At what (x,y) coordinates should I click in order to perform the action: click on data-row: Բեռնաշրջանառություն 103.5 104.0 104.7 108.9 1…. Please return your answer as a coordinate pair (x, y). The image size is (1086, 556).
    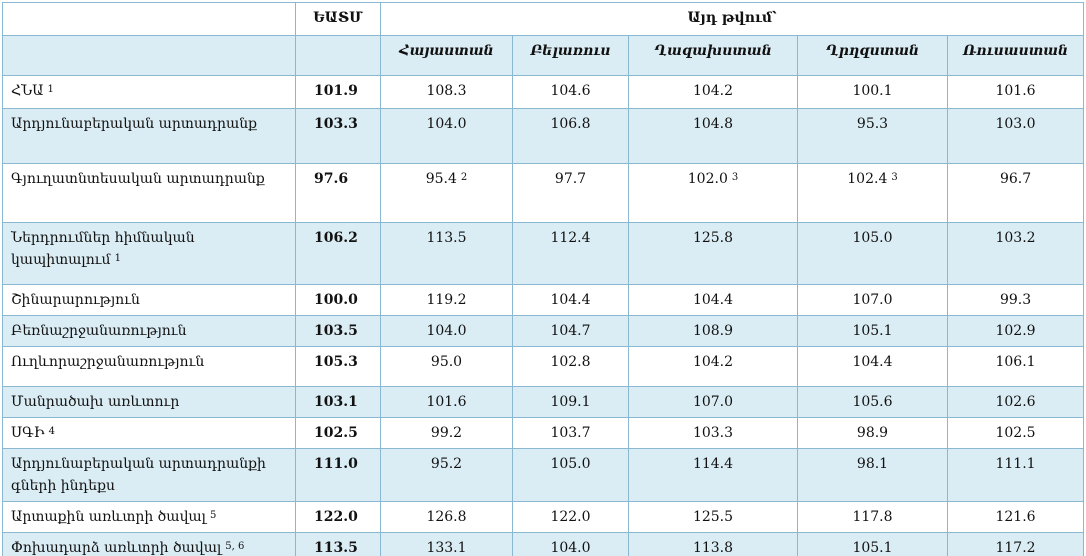
    Looking at the image, I should click on (543, 331).